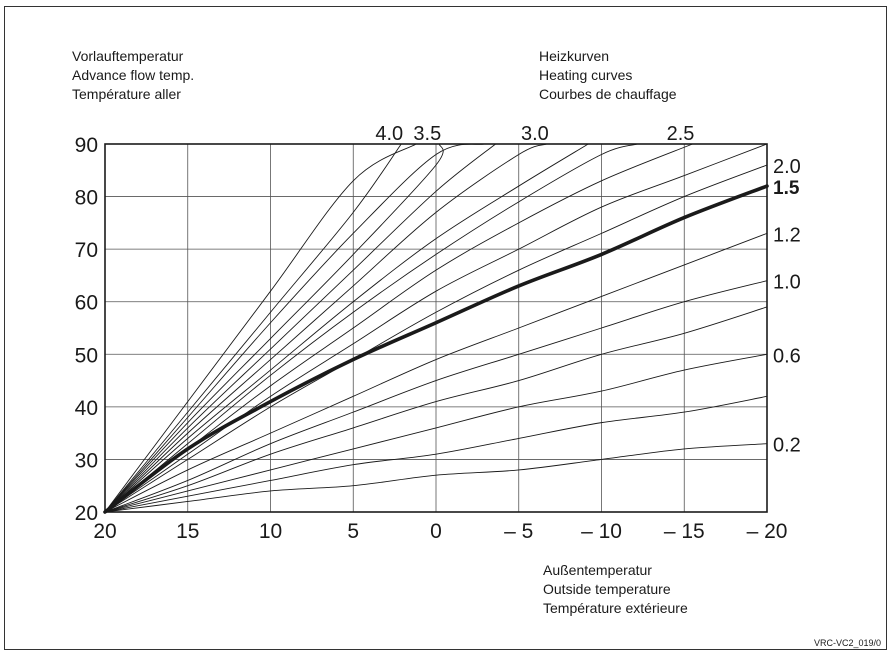 This screenshot has height=656, width=893. I want to click on curve-label: 2.5, so click(681, 134).